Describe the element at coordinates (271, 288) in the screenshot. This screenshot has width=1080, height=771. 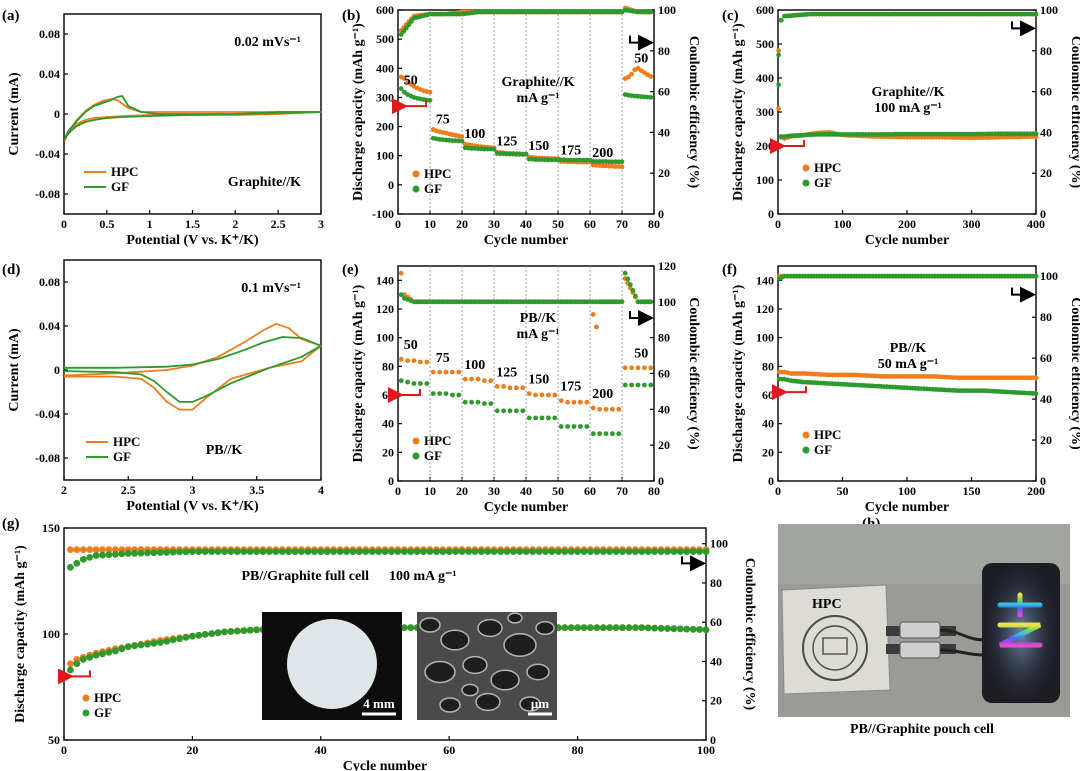
I see `scan-rate-annotation: 0.1 mVs⁻¹` at that location.